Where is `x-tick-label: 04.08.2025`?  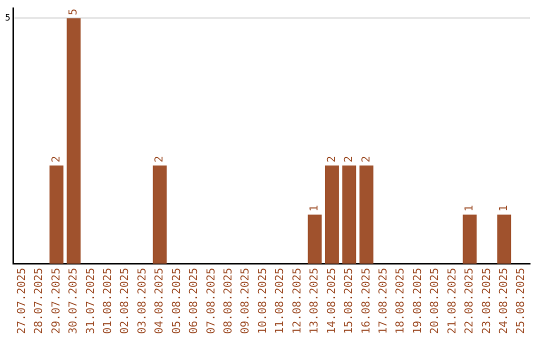
x-tick-label: 04.08.2025 is located at coordinates (159, 301).